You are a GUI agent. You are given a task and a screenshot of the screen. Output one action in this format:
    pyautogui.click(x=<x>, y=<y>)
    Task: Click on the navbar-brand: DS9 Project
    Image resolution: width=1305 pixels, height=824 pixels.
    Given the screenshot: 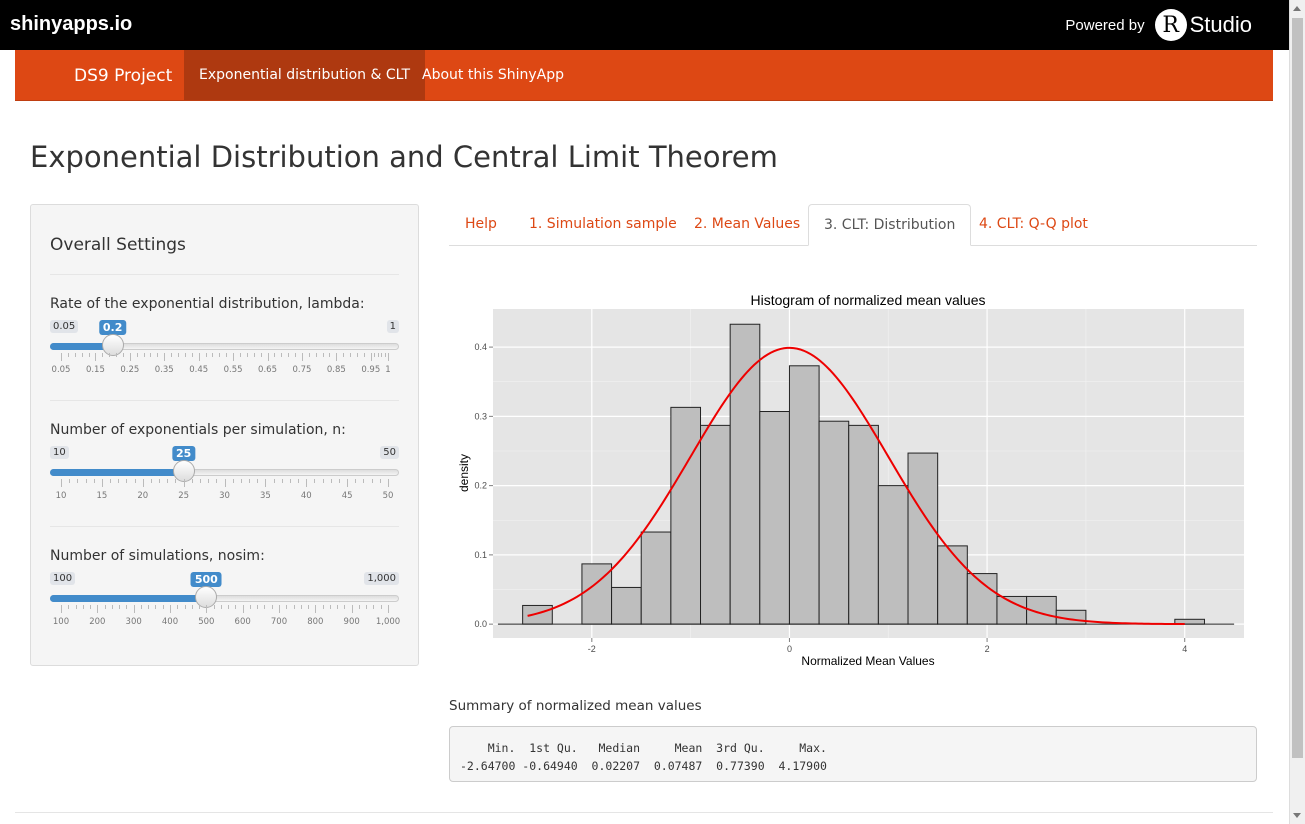 What is the action you would take?
    pyautogui.click(x=123, y=76)
    